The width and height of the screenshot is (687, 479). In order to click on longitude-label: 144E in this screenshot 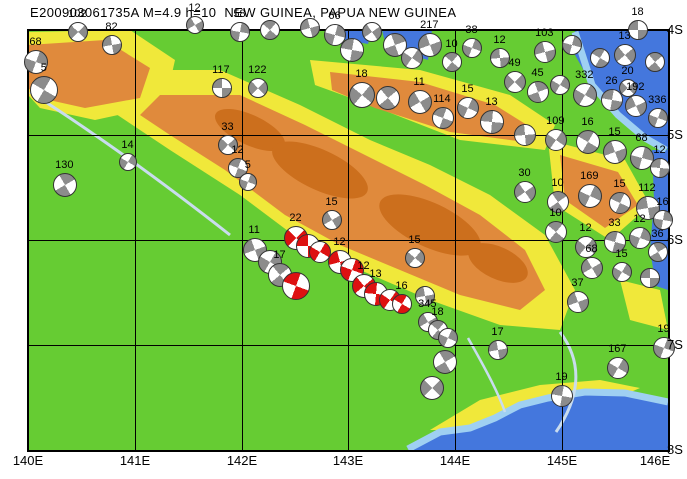, I will do `click(455, 460)`.